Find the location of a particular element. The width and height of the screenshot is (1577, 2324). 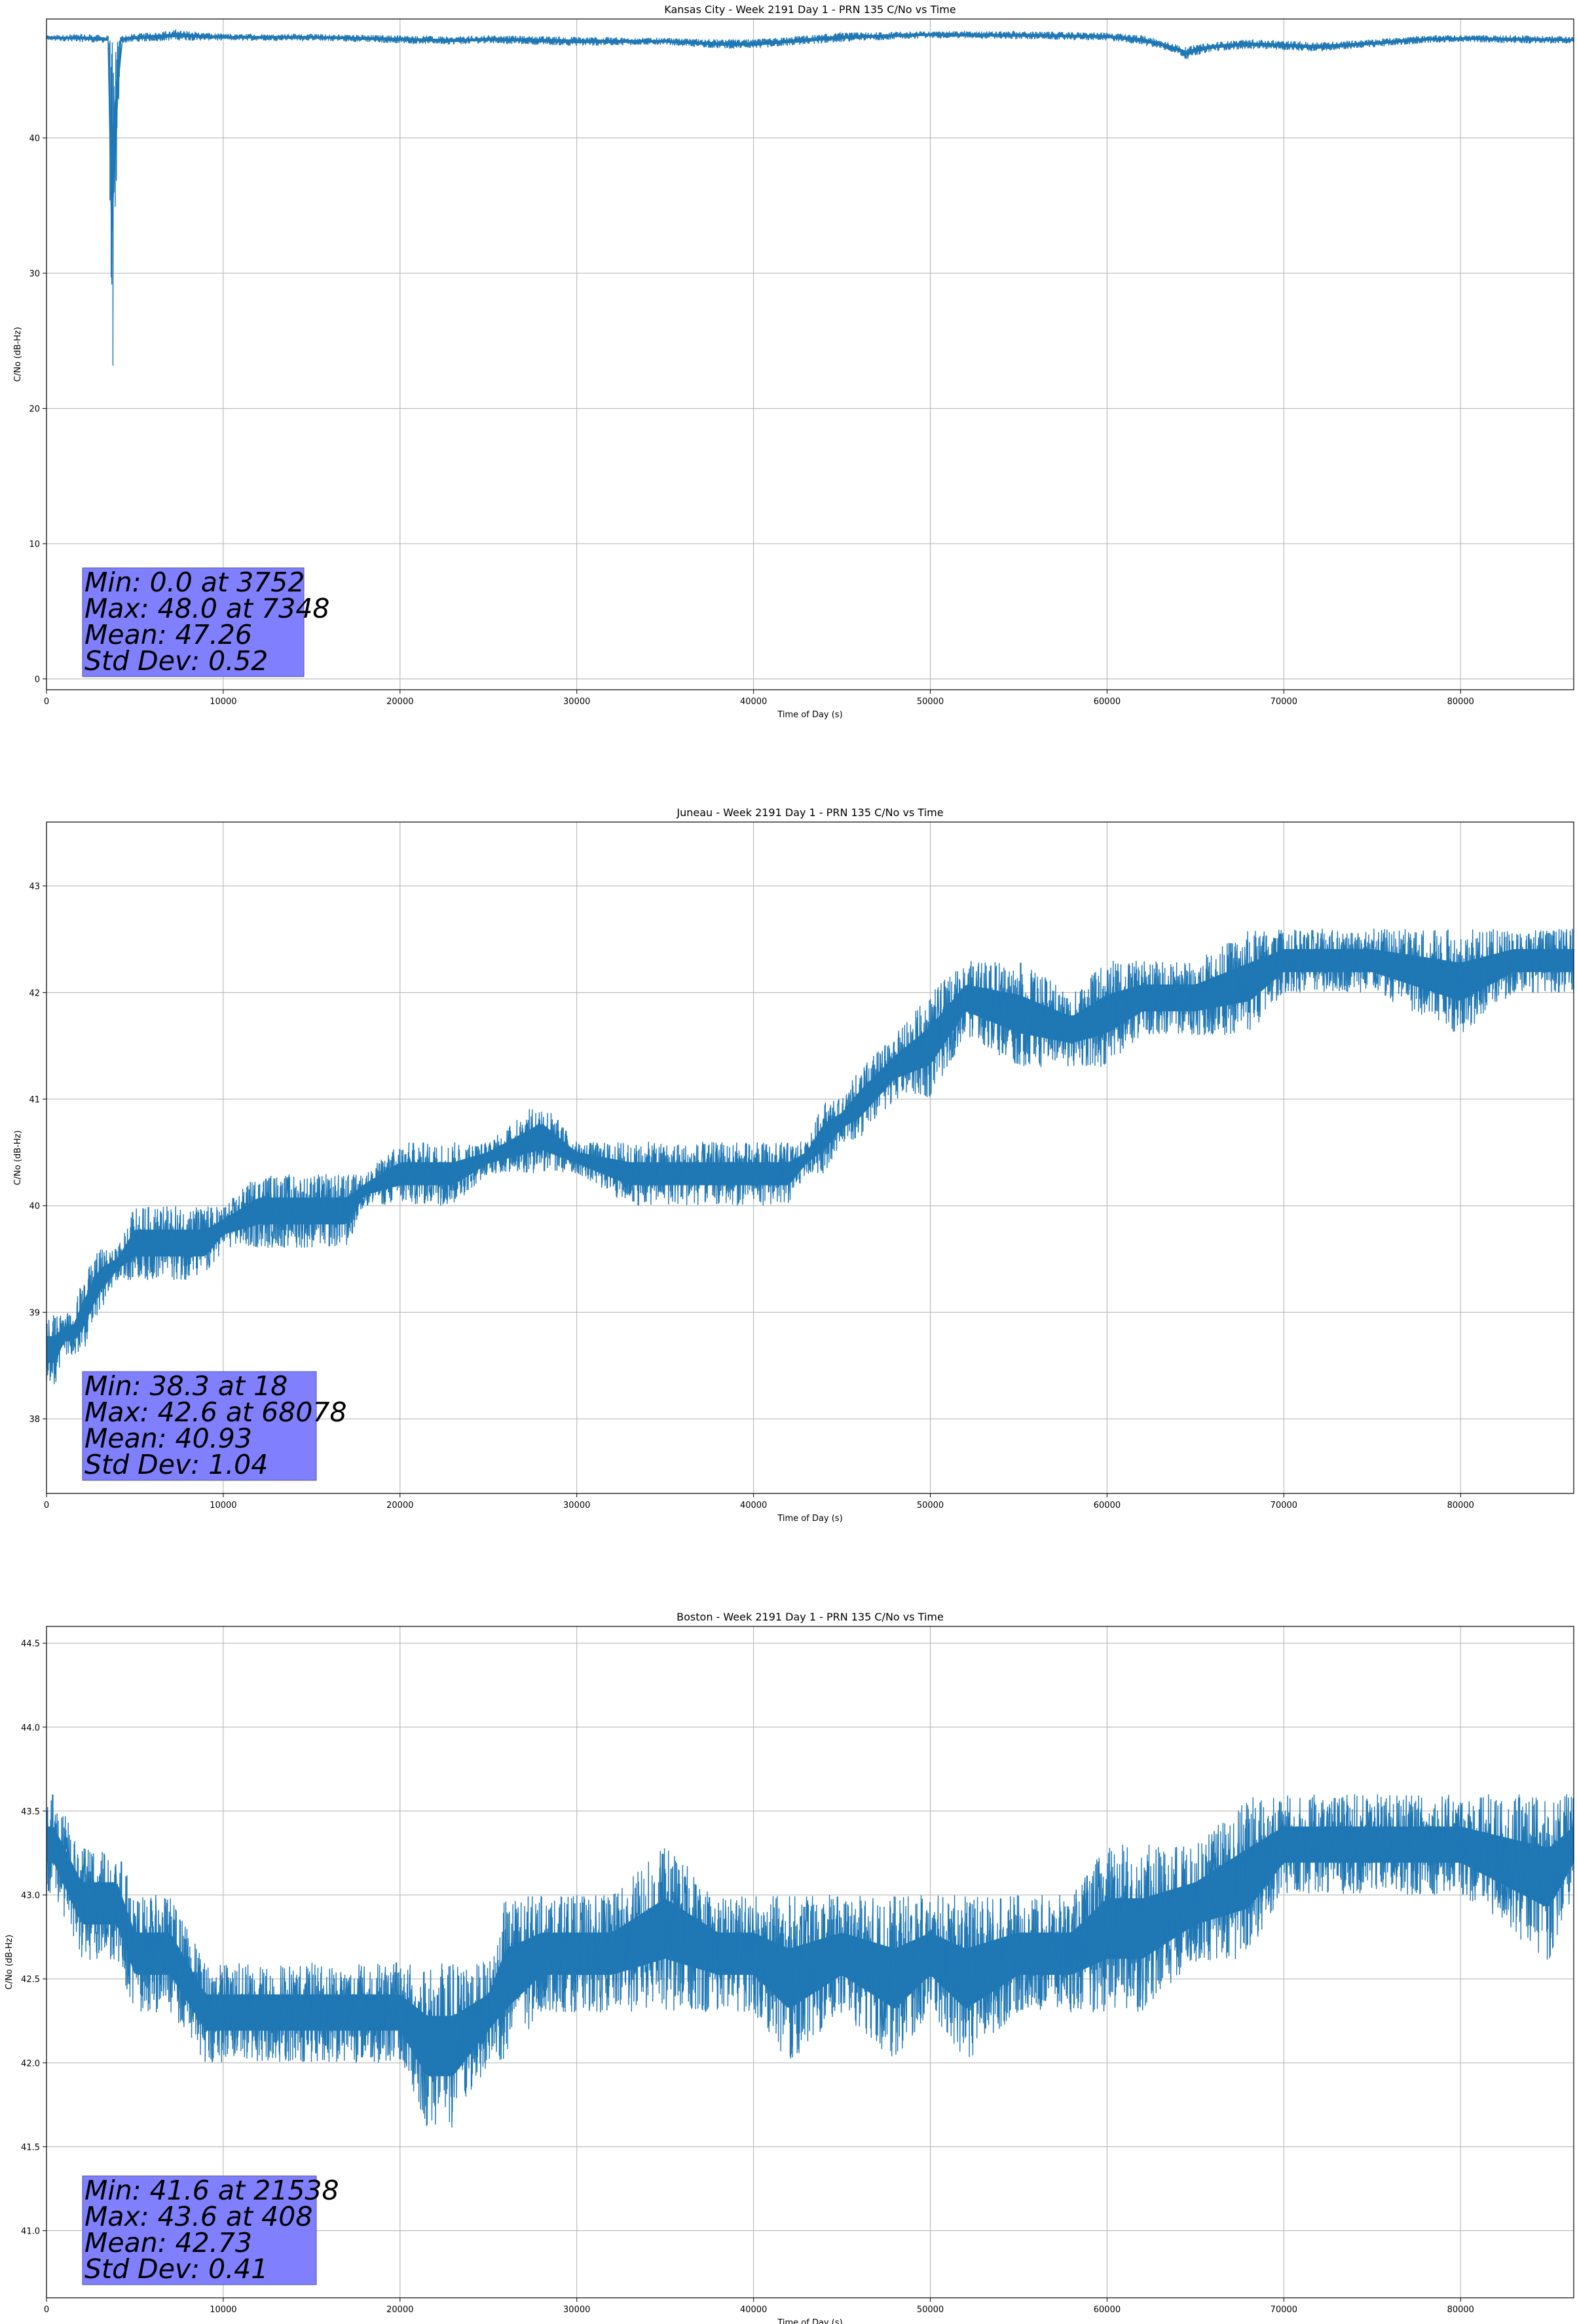

y-tick-label: 43.5 is located at coordinates (30, 1812).